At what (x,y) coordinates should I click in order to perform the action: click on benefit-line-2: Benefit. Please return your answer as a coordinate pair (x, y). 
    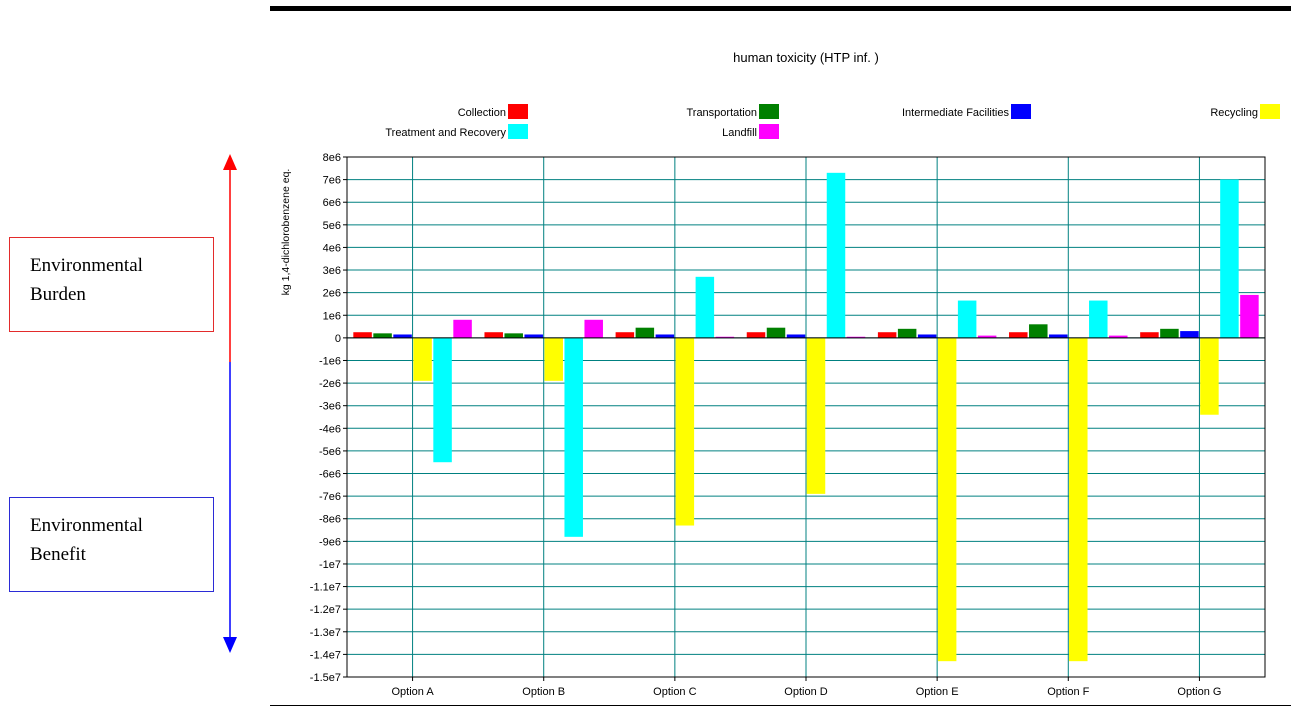
    Looking at the image, I should click on (58, 554).